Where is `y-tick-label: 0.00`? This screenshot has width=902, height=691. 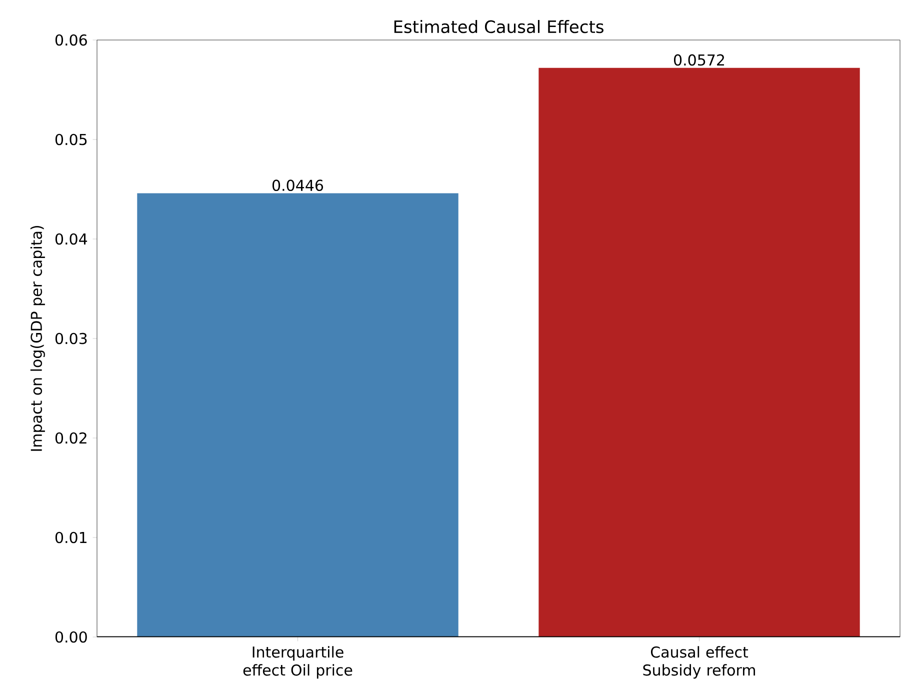 y-tick-label: 0.00 is located at coordinates (71, 637).